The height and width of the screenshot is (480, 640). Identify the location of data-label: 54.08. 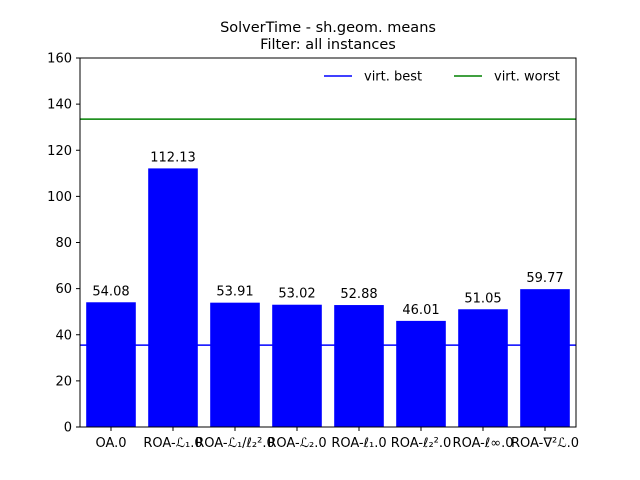
(110, 291).